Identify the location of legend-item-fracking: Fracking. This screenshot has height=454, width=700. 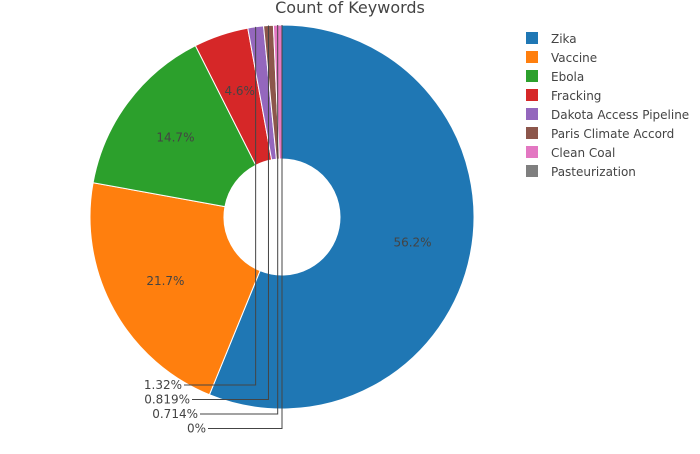
(563, 96).